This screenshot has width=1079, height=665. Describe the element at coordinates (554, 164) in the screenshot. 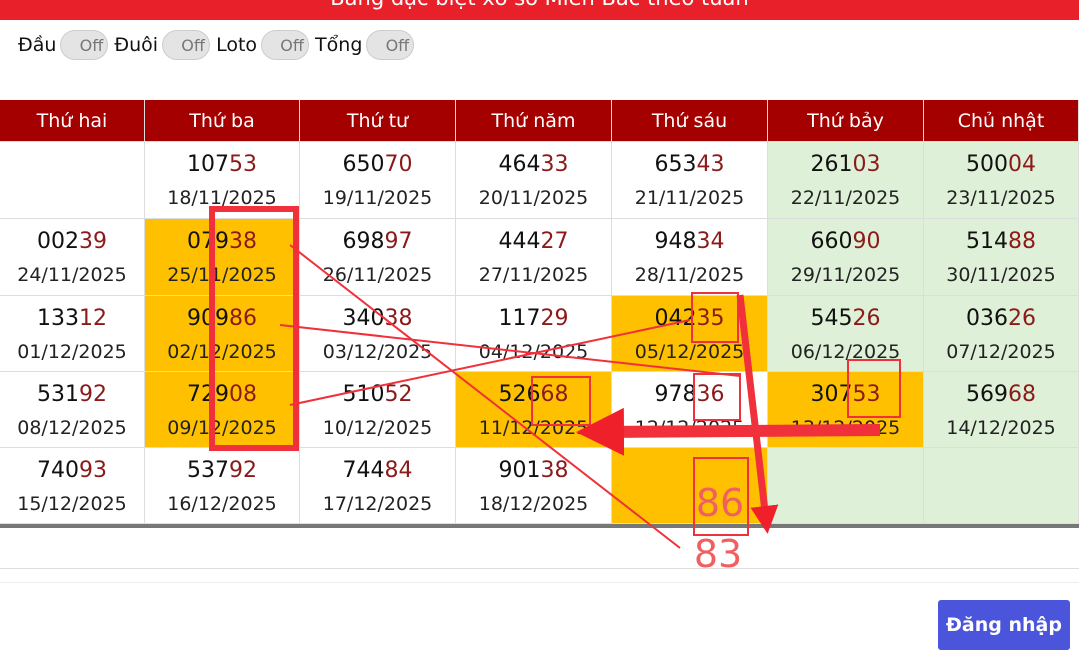

I see `number-tail: 33` at that location.